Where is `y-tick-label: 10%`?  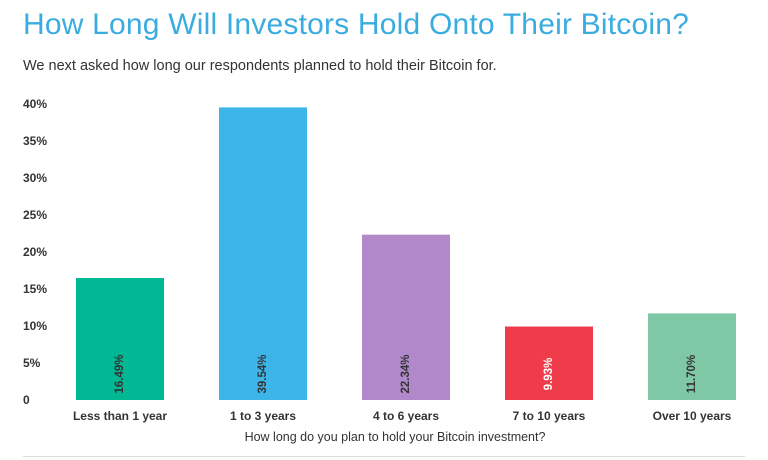
y-tick-label: 10% is located at coordinates (35, 326).